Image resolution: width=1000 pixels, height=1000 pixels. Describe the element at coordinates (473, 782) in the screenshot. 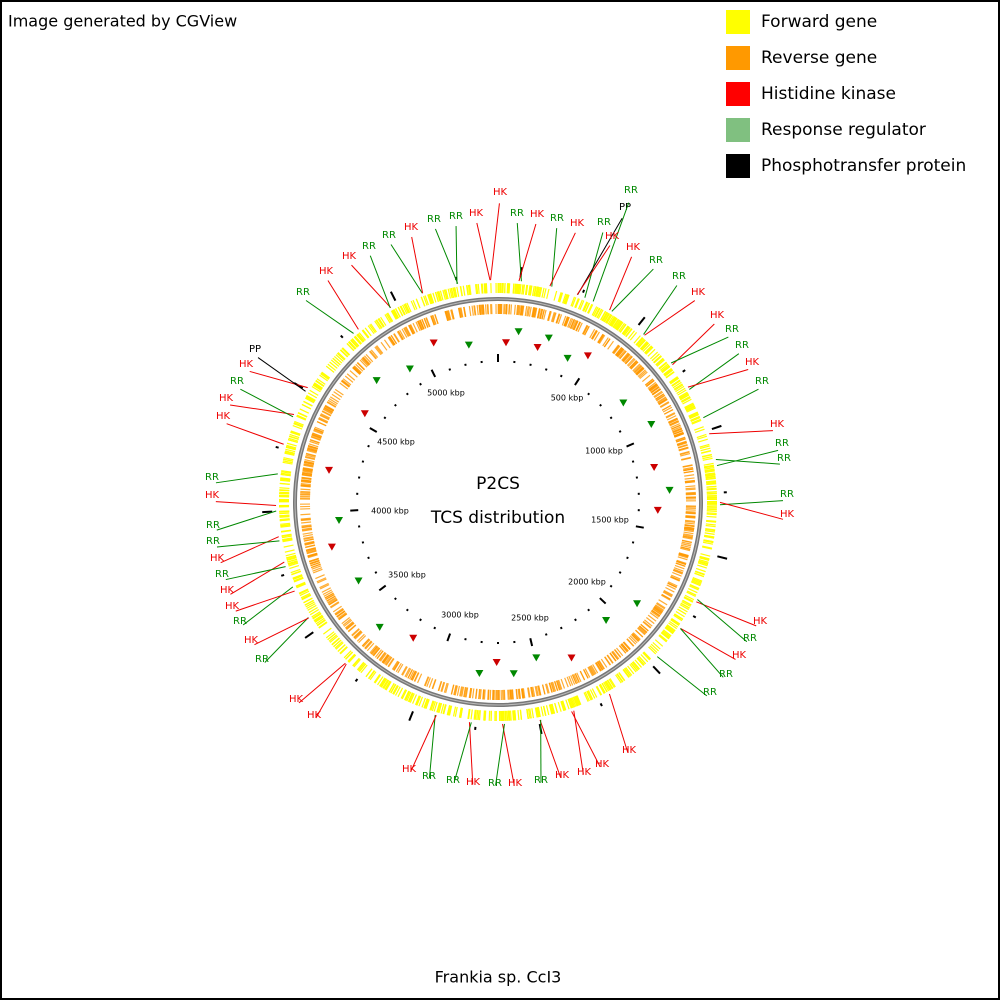

I see `feature-label: HK` at that location.